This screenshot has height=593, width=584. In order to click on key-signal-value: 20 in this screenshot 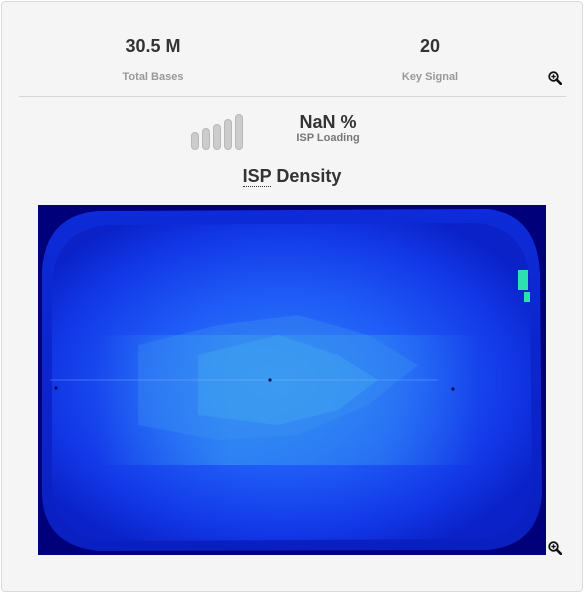, I will do `click(430, 46)`.